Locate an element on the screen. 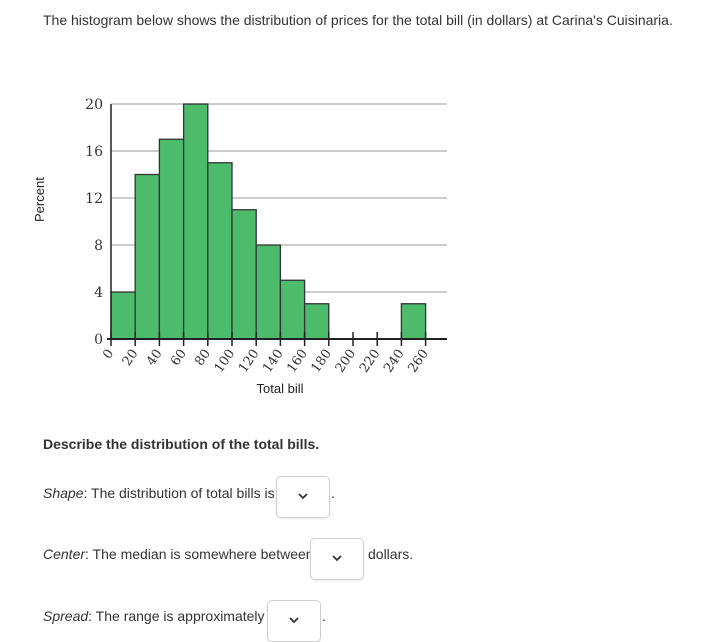  y-tick-label: 8 is located at coordinates (98, 246).